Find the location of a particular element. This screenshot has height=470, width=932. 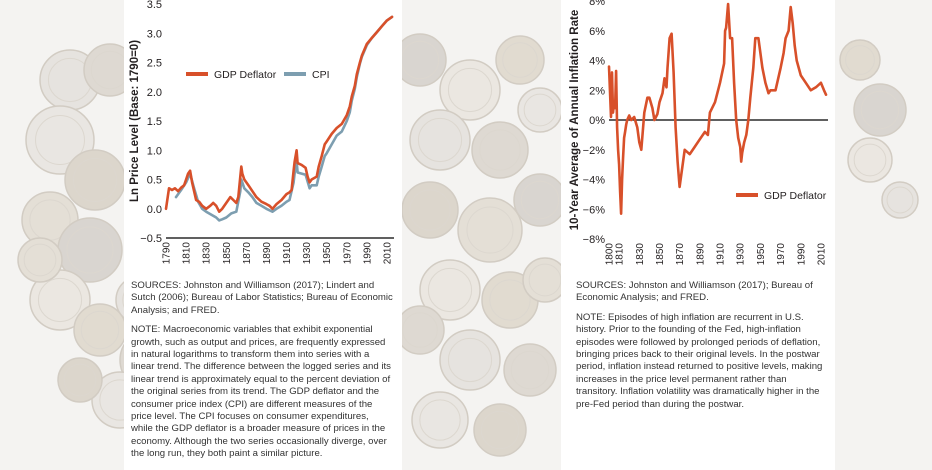

y-tick-label: 6% is located at coordinates (597, 32).